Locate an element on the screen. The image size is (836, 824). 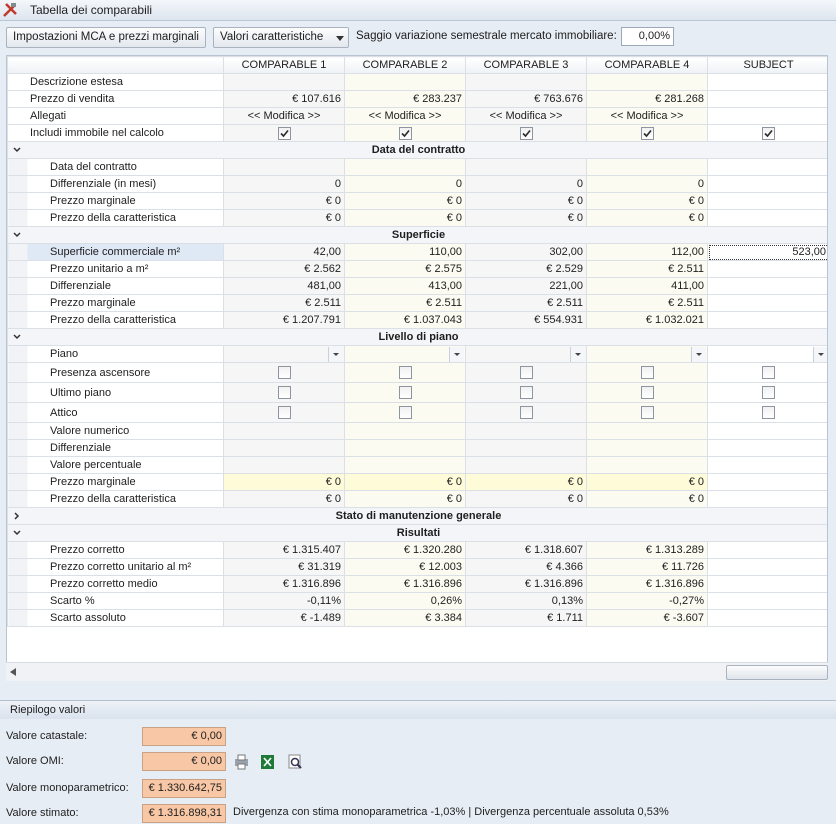
grid-cell: << Modifica >> is located at coordinates (647, 116).